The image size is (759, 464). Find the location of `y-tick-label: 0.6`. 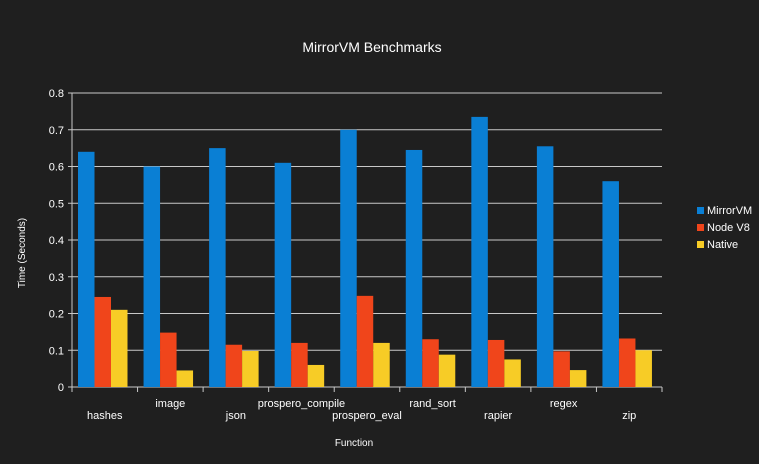

y-tick-label: 0.6 is located at coordinates (56, 168).